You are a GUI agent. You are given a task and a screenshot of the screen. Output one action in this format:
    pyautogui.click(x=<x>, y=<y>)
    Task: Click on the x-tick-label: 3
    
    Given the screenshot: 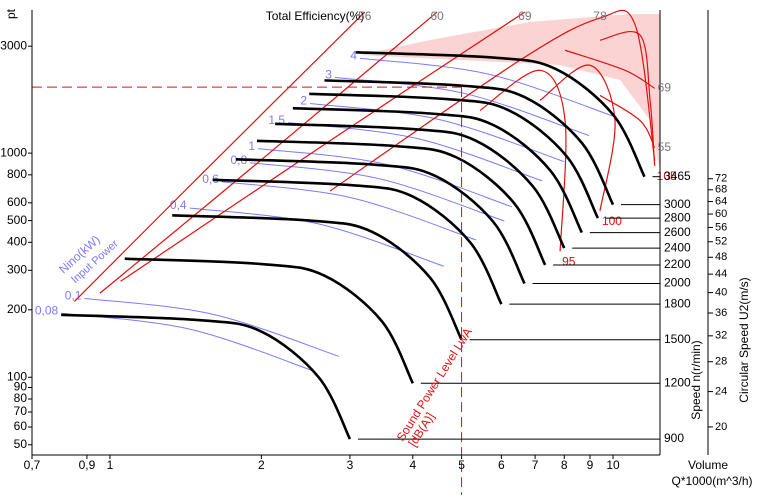 What is the action you would take?
    pyautogui.click(x=350, y=465)
    